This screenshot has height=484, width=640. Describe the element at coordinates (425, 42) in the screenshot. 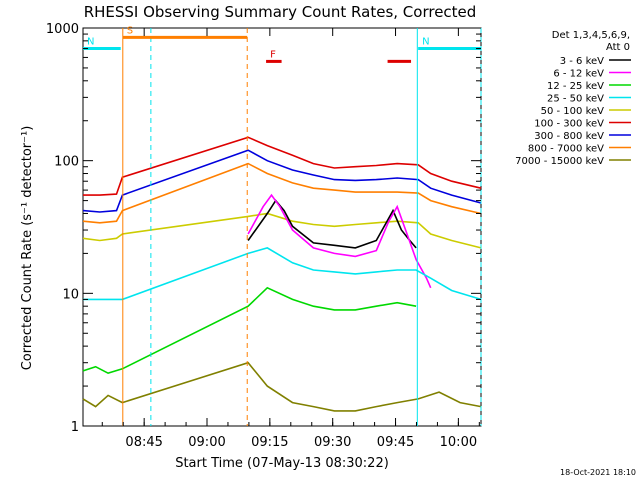

I see `flag-label-2: N` at that location.